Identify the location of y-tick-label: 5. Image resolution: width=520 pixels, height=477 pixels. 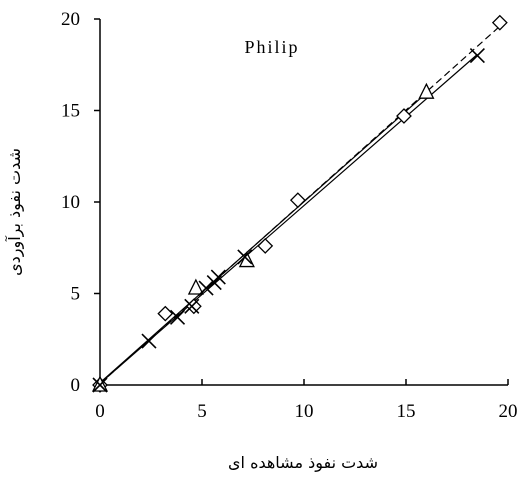
(76, 294).